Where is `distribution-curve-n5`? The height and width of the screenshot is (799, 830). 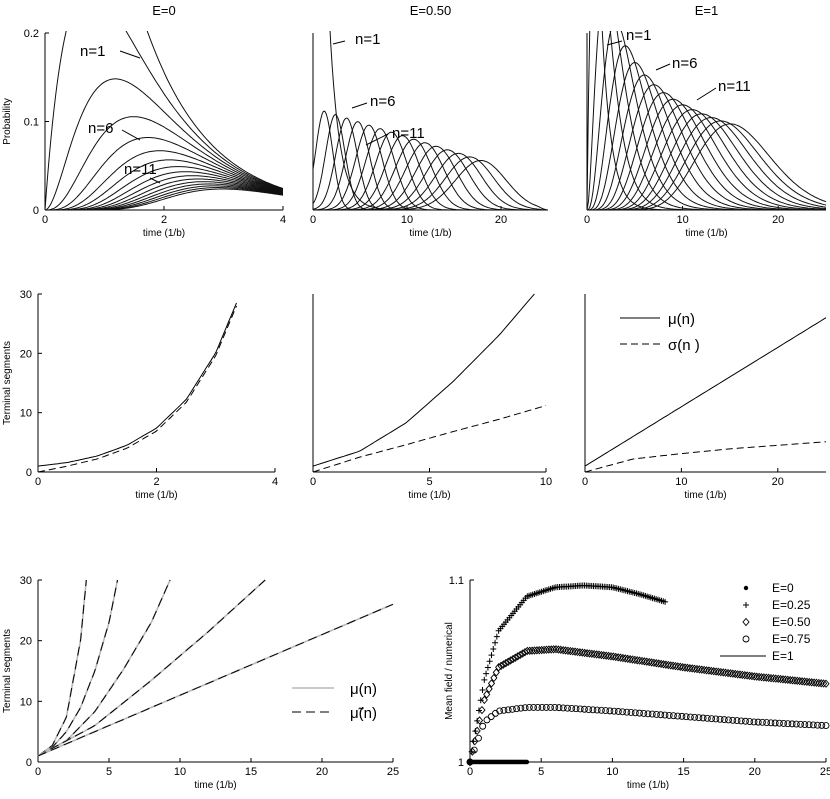 distribution-curve-n5 is located at coordinates (430, 165).